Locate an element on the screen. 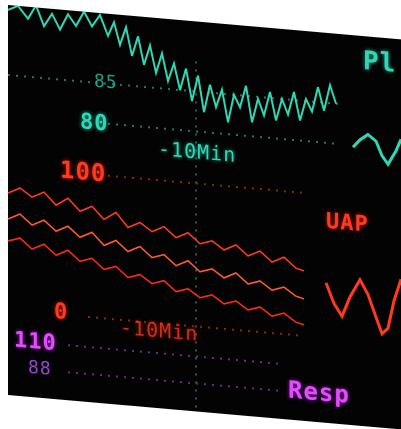 This screenshot has width=401, height=429. resp-scale-low: 88 is located at coordinates (40, 368).